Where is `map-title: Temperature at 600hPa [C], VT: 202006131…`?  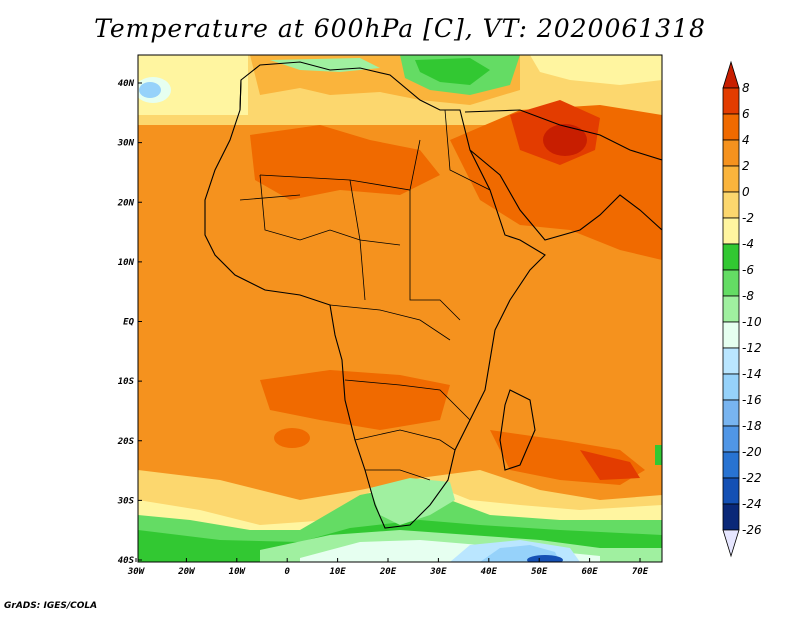 map-title: Temperature at 600hPa [C], VT: 202006131… is located at coordinates (400, 28).